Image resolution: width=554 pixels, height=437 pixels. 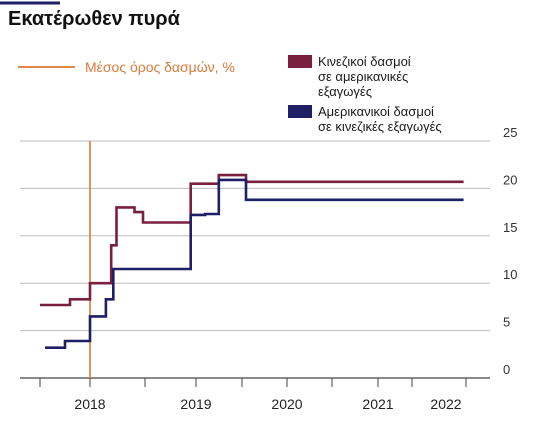 What do you see at coordinates (364, 61) in the screenshot?
I see `legend-series-0-line-1: Κινεζικοί δασμοί` at bounding box center [364, 61].